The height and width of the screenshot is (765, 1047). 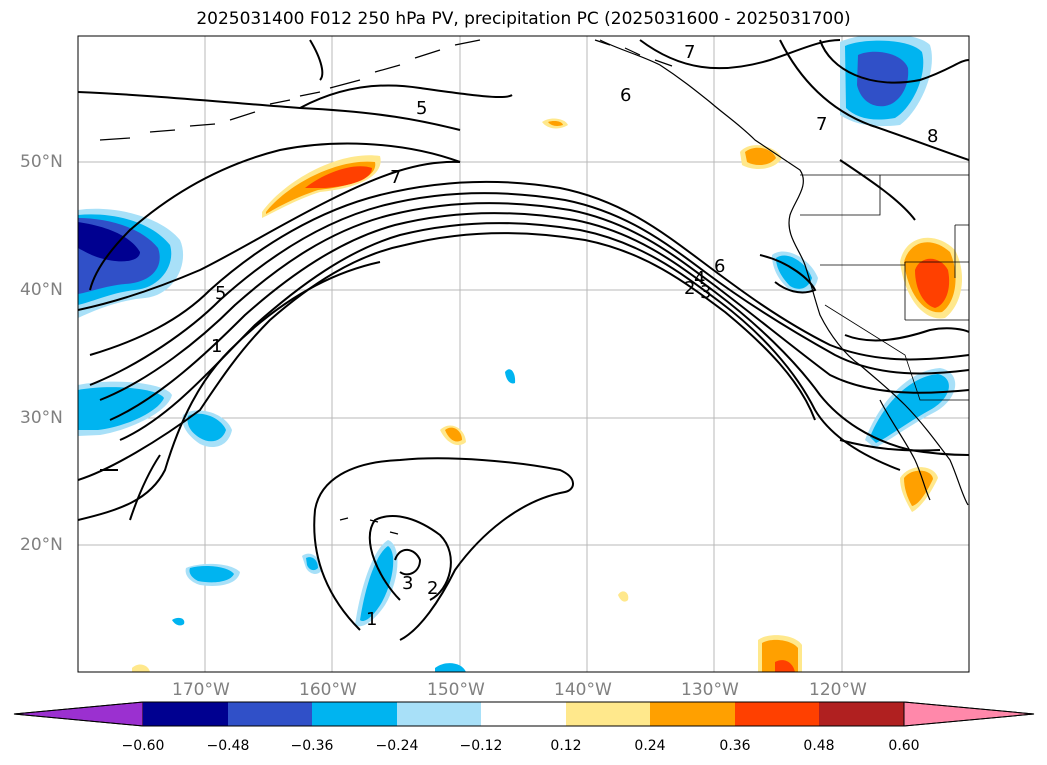 What do you see at coordinates (41, 162) in the screenshot?
I see `lat-tick-label: 50°N` at bounding box center [41, 162].